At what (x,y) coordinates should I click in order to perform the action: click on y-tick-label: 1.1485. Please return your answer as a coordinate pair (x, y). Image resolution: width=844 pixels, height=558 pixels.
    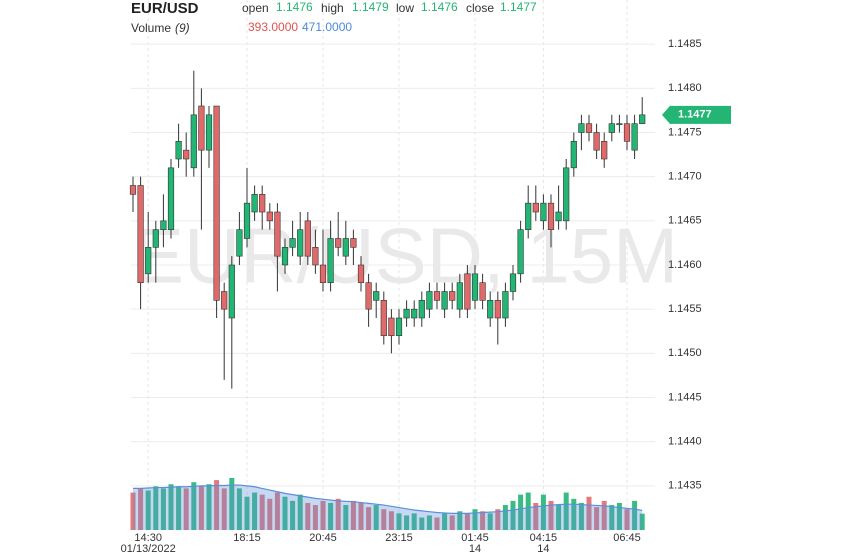
    Looking at the image, I should click on (685, 44).